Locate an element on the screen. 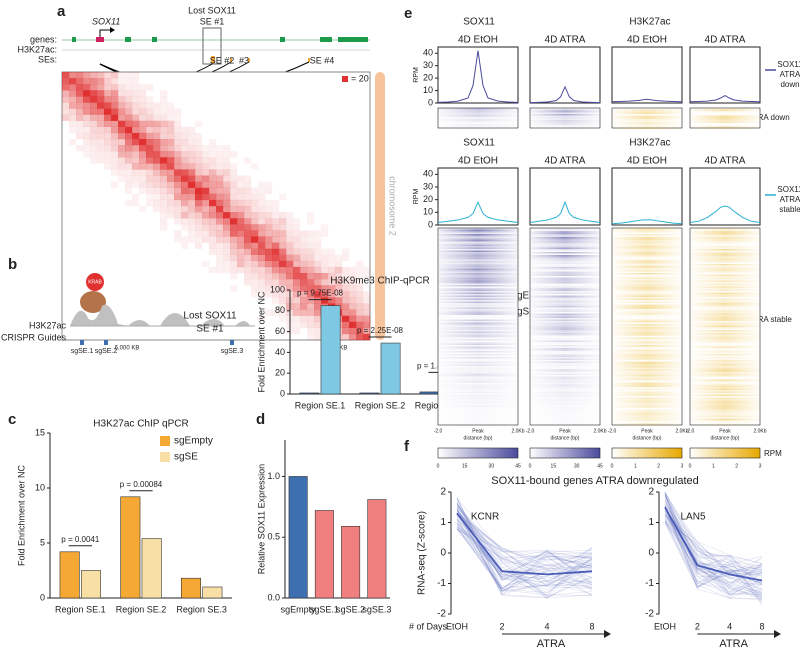  bar is located at coordinates (298, 537).